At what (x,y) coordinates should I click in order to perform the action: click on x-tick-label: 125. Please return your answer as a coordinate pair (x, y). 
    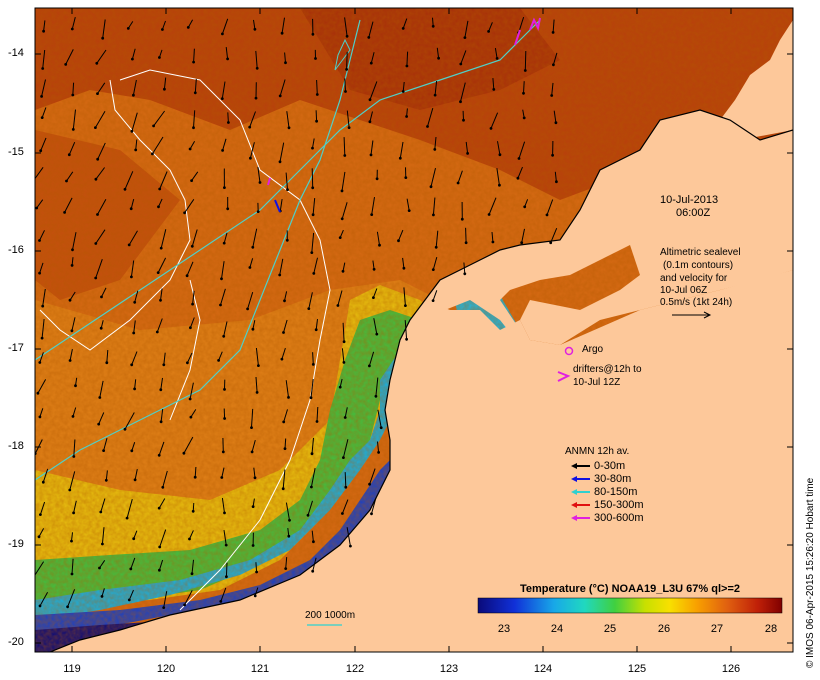
    Looking at the image, I should click on (637, 669).